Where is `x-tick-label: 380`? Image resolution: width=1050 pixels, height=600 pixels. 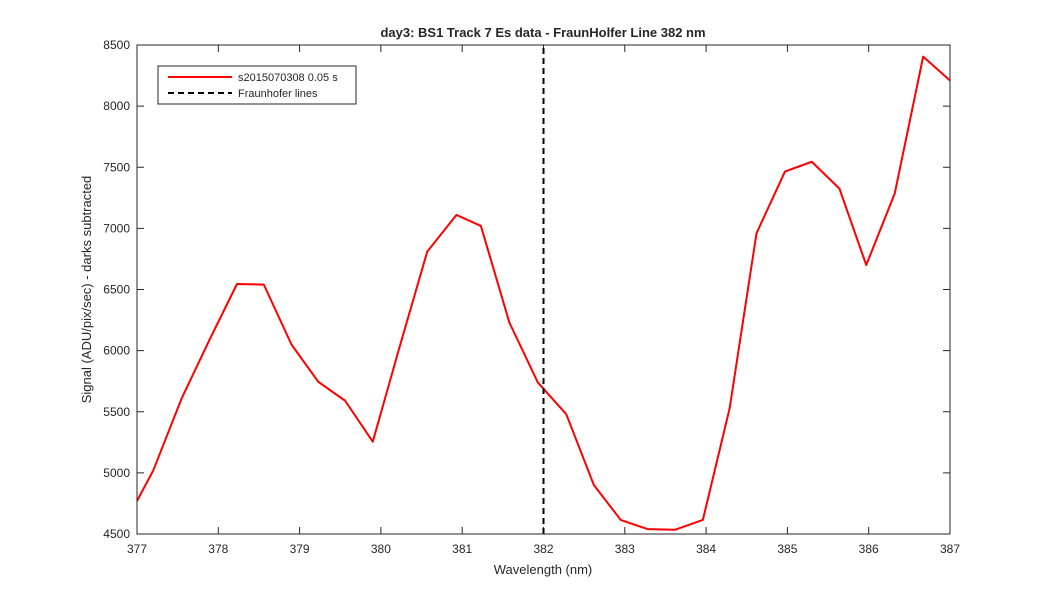 x-tick-label: 380 is located at coordinates (381, 549).